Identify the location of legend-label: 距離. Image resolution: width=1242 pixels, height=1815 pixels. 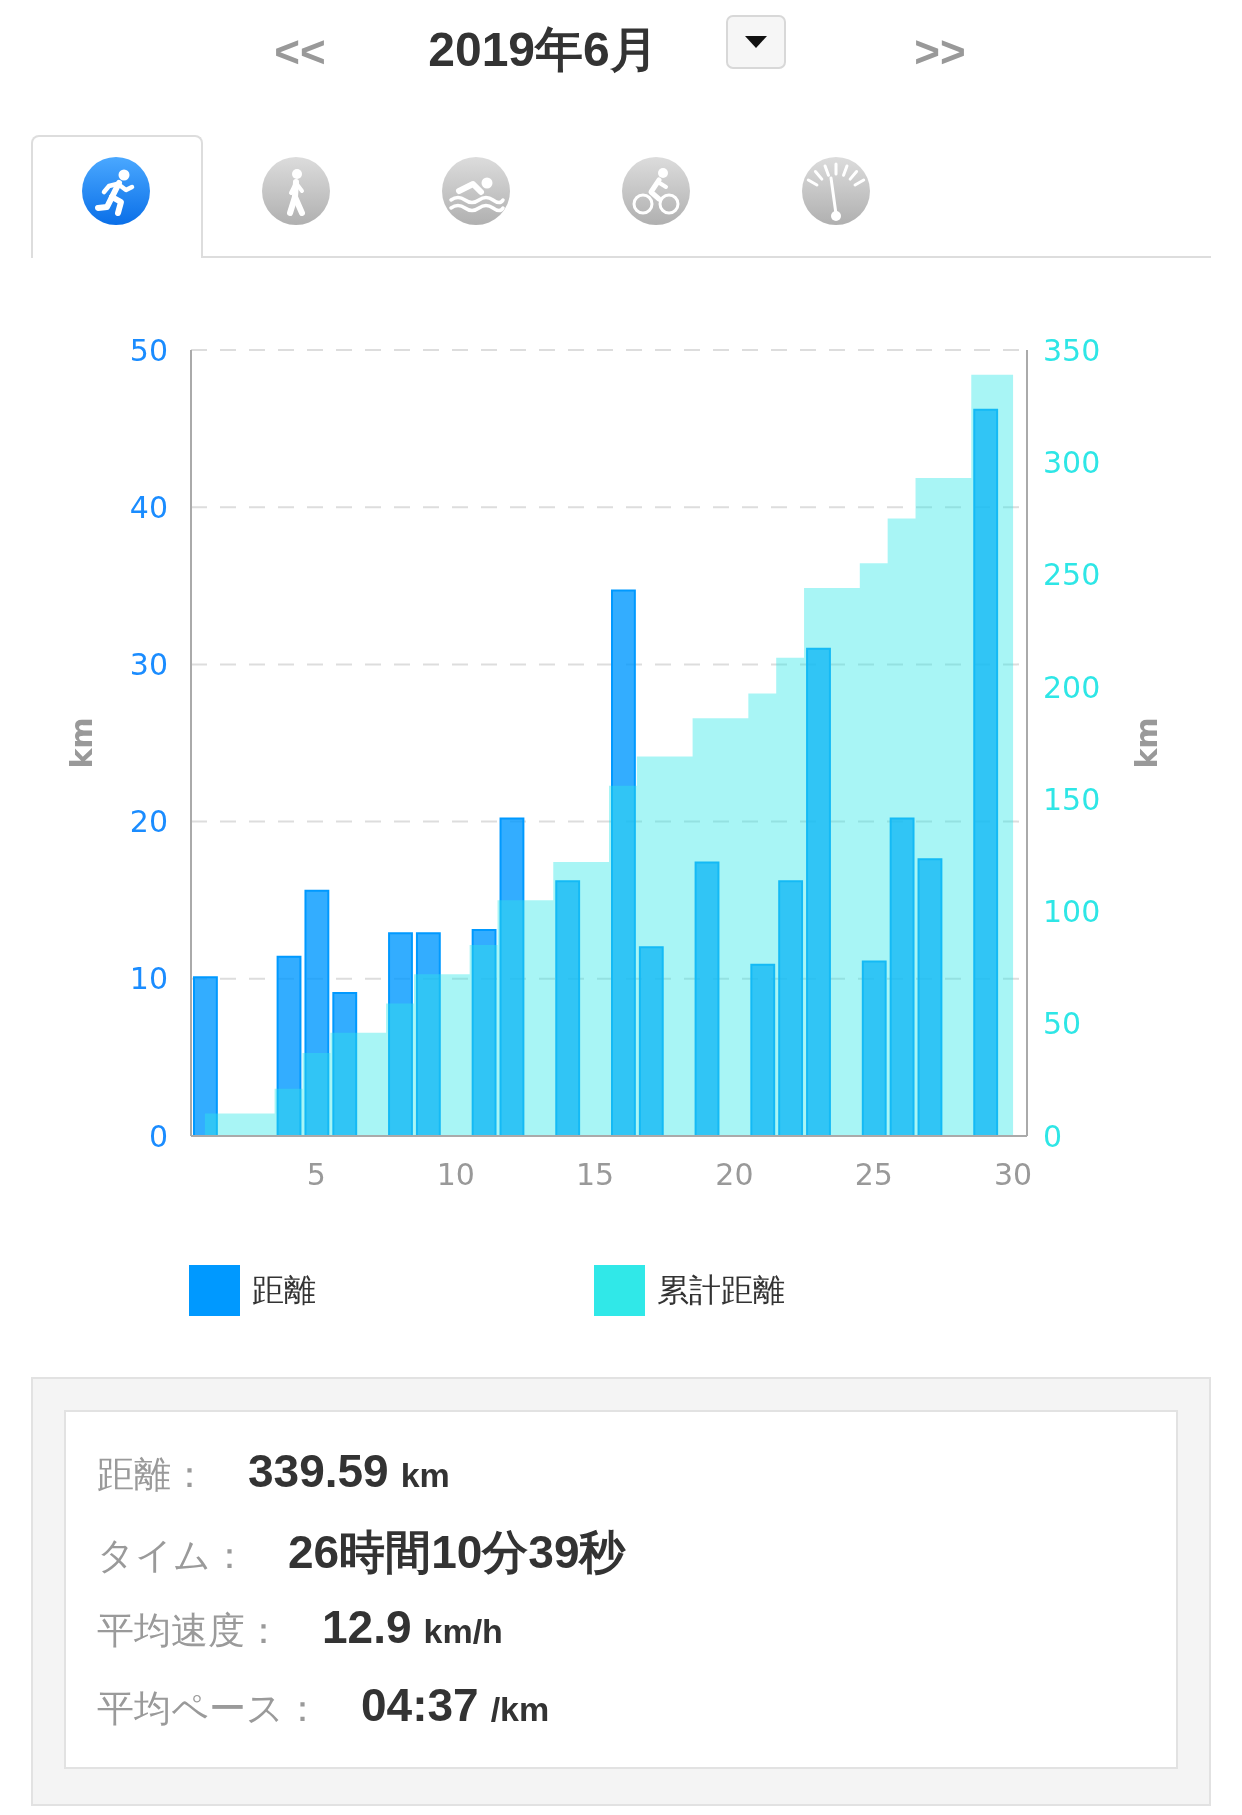
(284, 1290).